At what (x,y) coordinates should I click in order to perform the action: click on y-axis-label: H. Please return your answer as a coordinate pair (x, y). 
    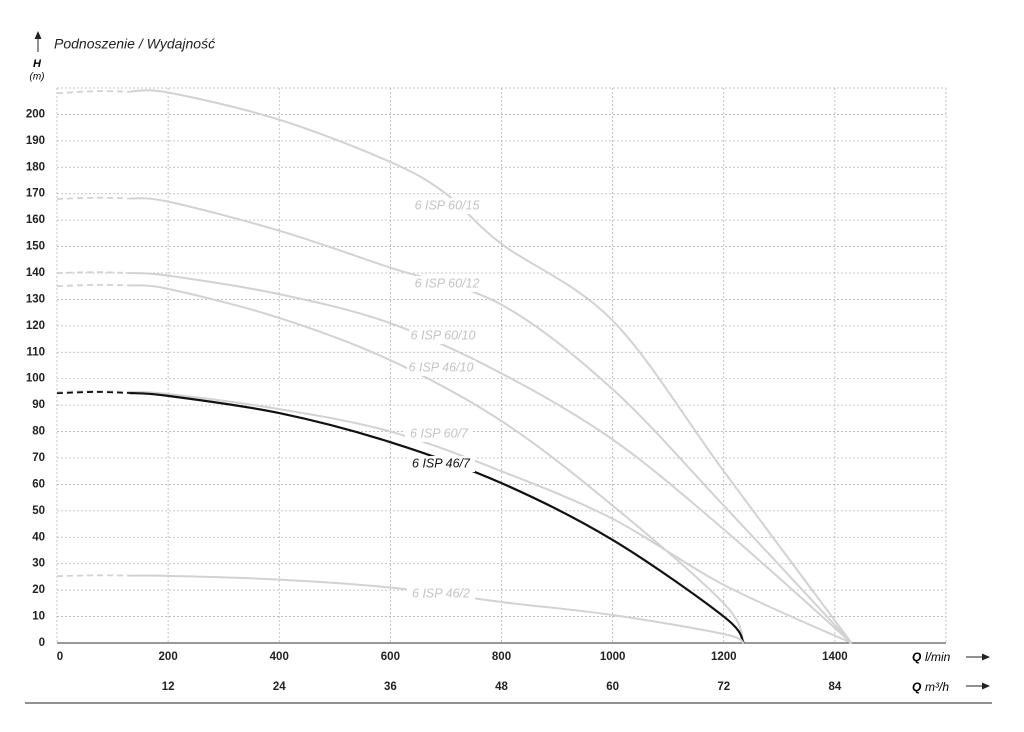
    Looking at the image, I should click on (37, 64).